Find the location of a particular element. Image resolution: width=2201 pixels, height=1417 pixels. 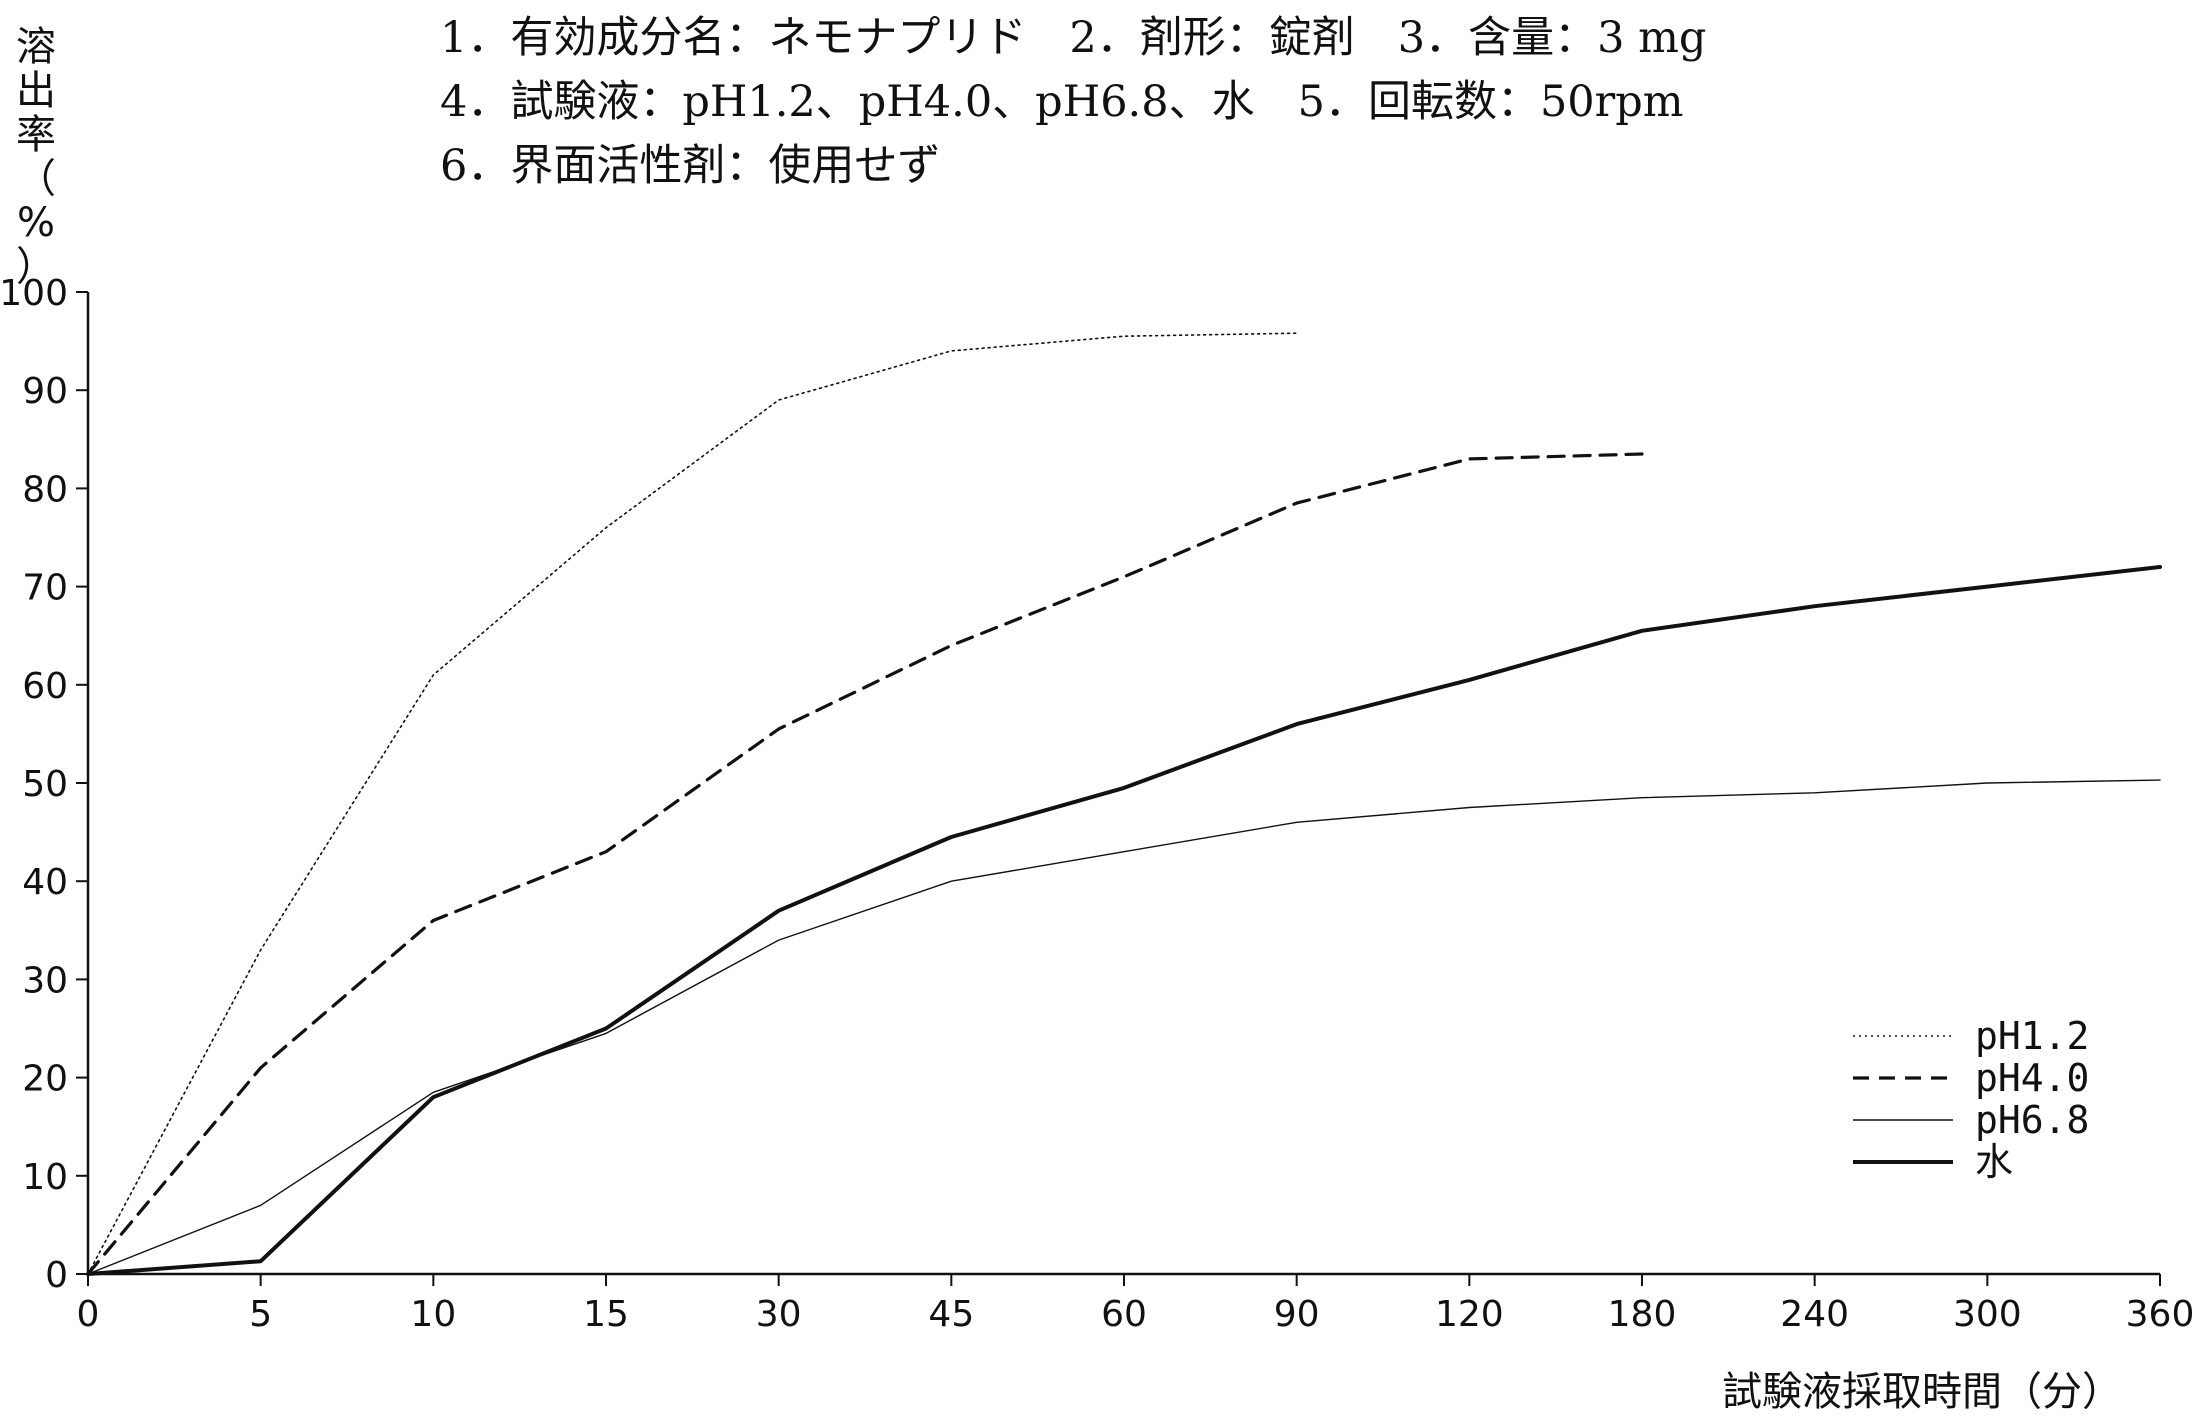

y-tick-label: 30 is located at coordinates (45, 980).